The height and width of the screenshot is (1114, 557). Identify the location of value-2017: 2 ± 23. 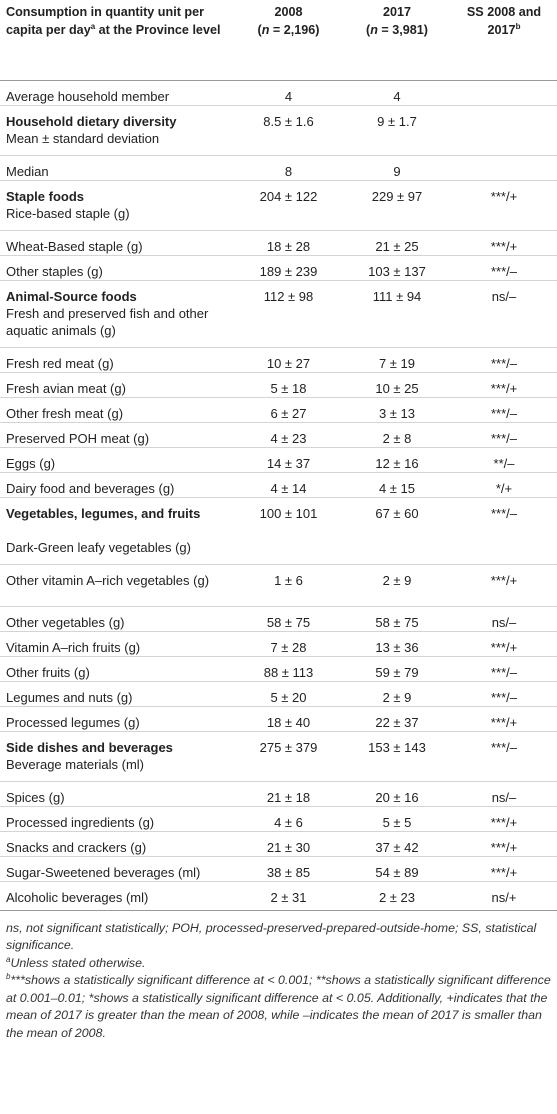
(397, 897).